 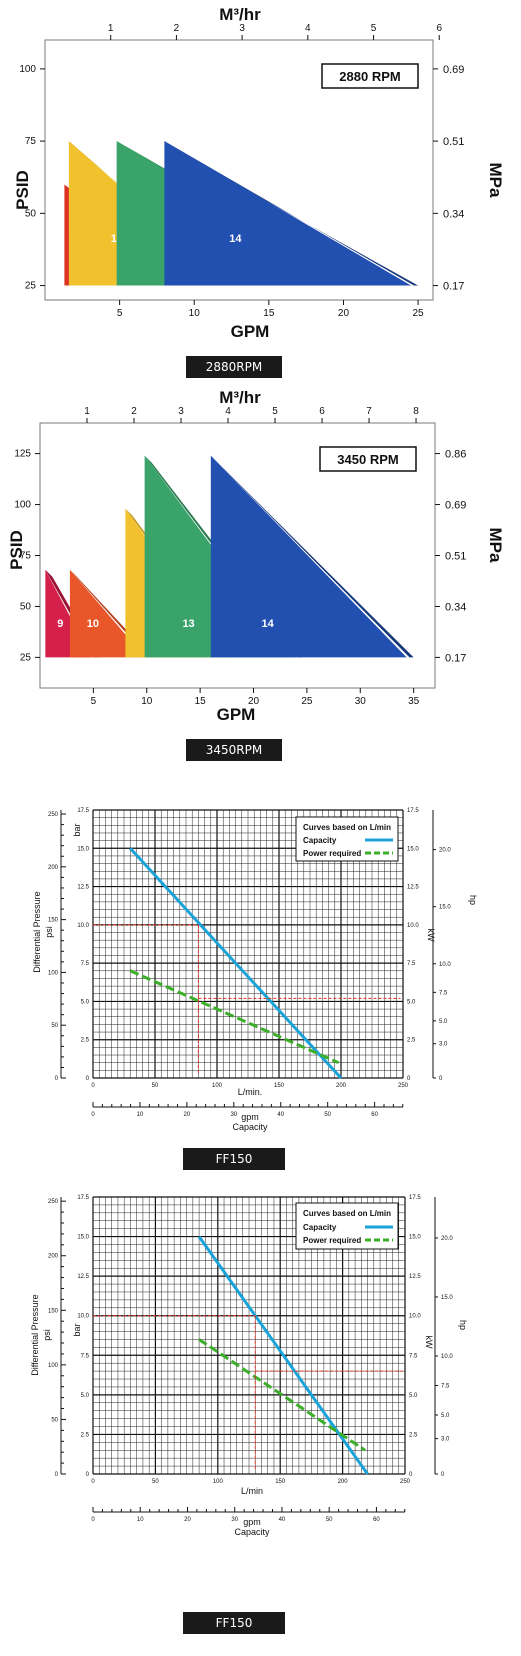 What do you see at coordinates (347, 827) in the screenshot?
I see `legend-title: Curves based on L/min` at bounding box center [347, 827].